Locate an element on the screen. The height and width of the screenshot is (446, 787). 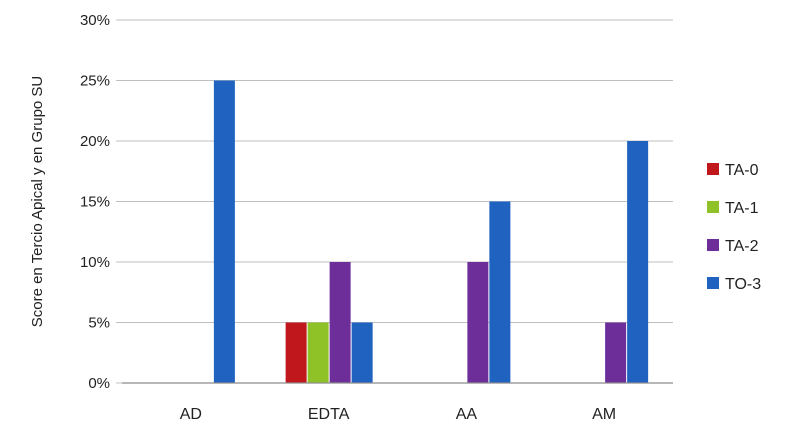
legend-label: TO-3 is located at coordinates (743, 284).